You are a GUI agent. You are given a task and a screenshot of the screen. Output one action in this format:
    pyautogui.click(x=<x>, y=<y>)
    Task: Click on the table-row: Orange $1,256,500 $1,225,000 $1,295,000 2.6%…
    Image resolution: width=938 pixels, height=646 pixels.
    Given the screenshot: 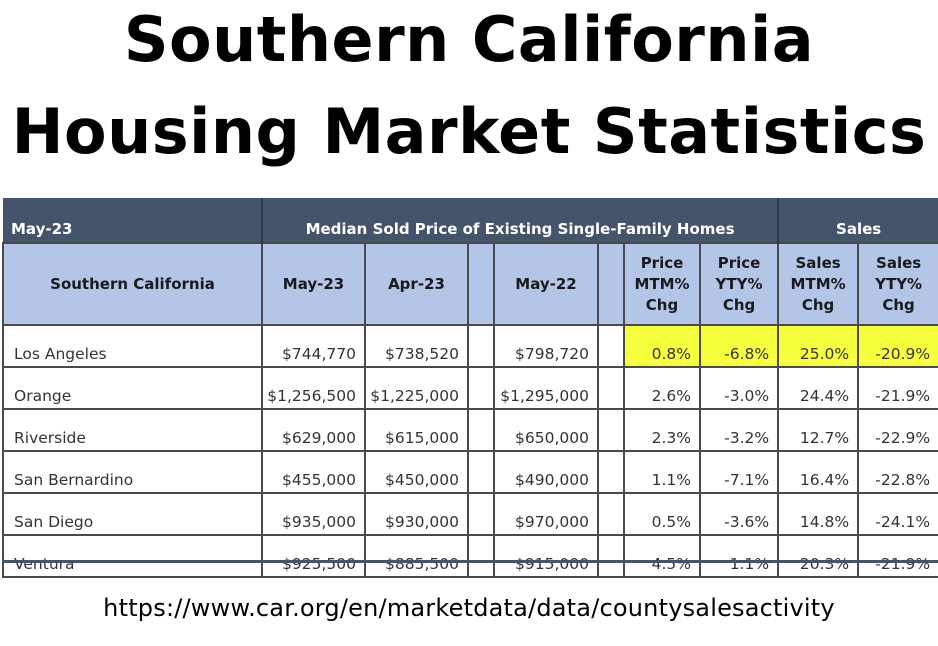 What is the action you would take?
    pyautogui.click(x=470, y=388)
    